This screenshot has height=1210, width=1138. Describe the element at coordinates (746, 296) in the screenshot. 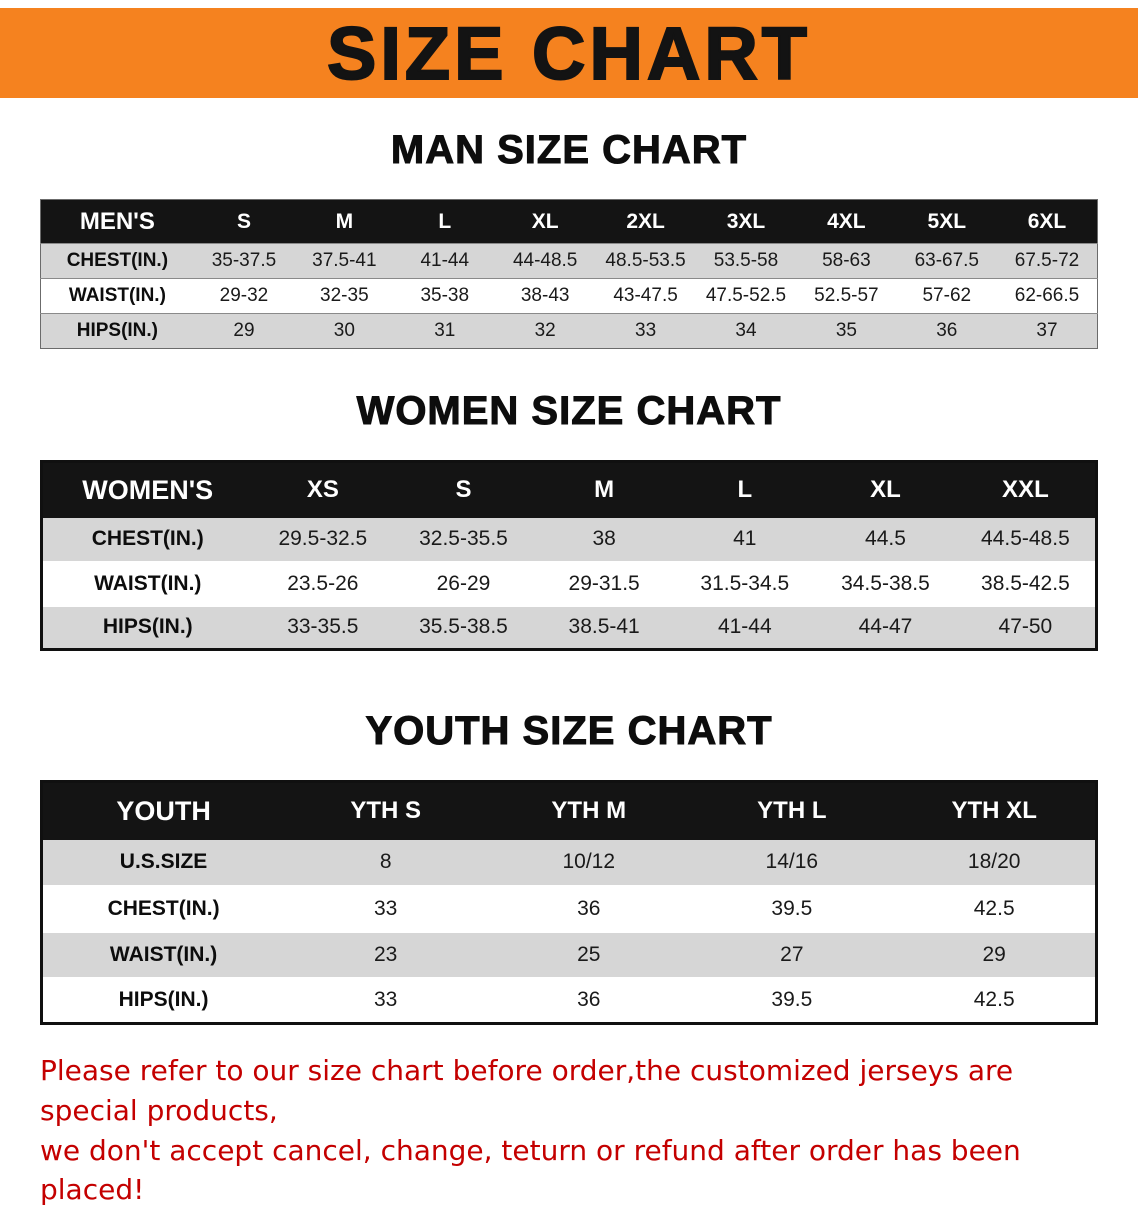

I see `measurement-value-cell: 47.5-52.5` at that location.